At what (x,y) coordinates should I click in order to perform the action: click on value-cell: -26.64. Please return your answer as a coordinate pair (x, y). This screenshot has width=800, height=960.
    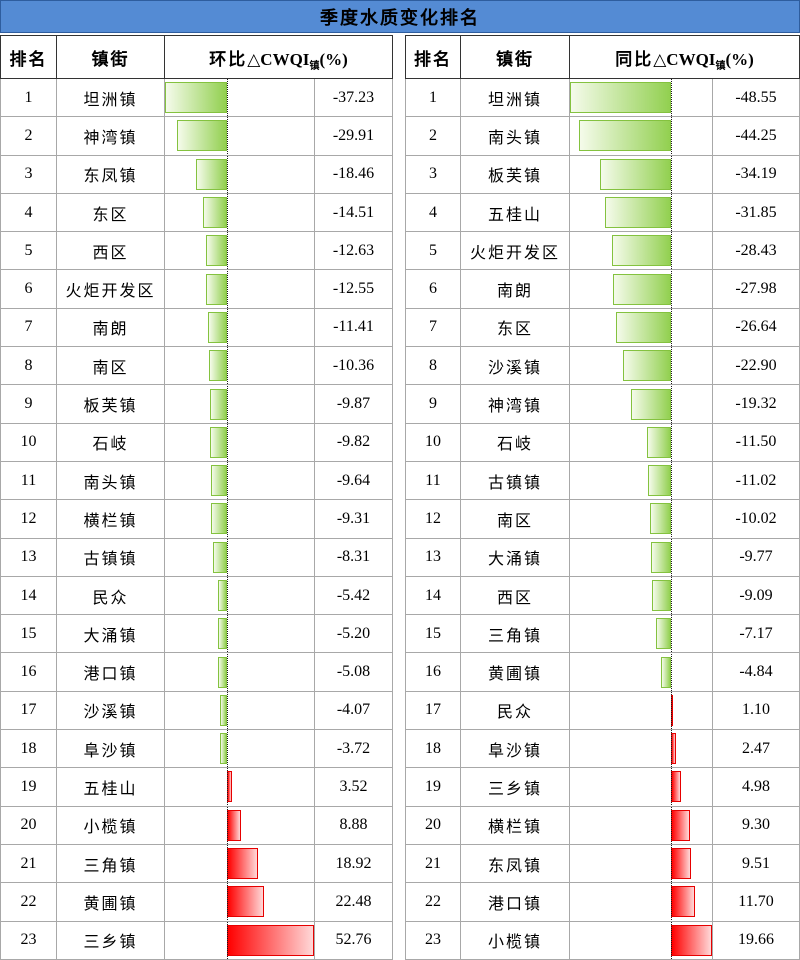
    Looking at the image, I should click on (756, 327).